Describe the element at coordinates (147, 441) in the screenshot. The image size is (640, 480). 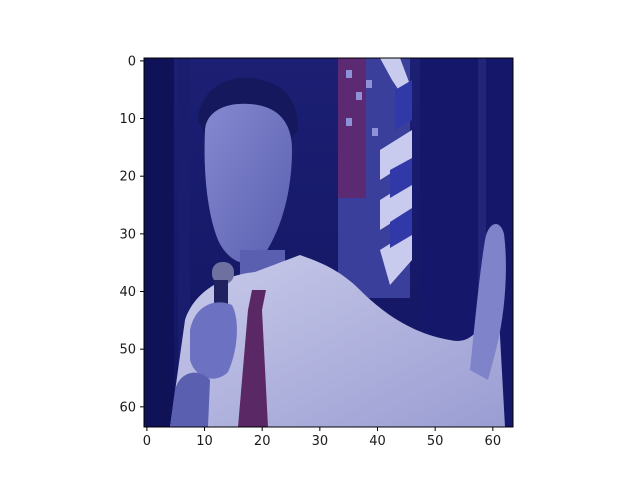
I see `x-tick-label: 0` at that location.